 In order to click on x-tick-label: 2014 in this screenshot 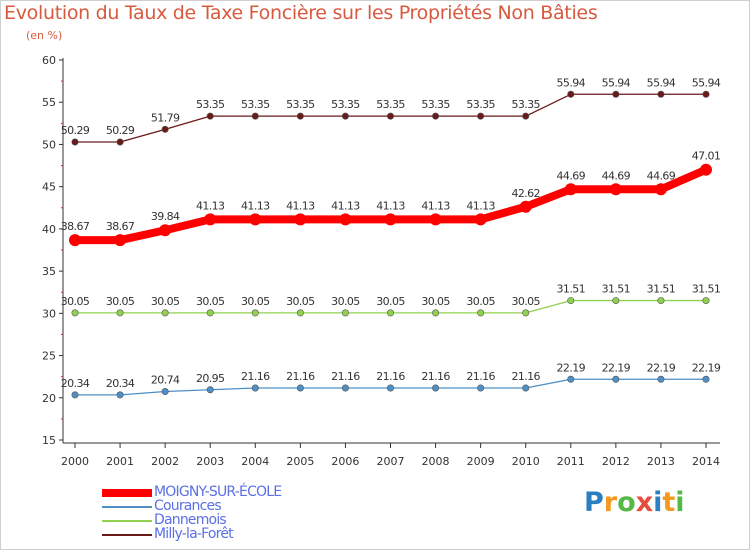, I will do `click(706, 461)`.